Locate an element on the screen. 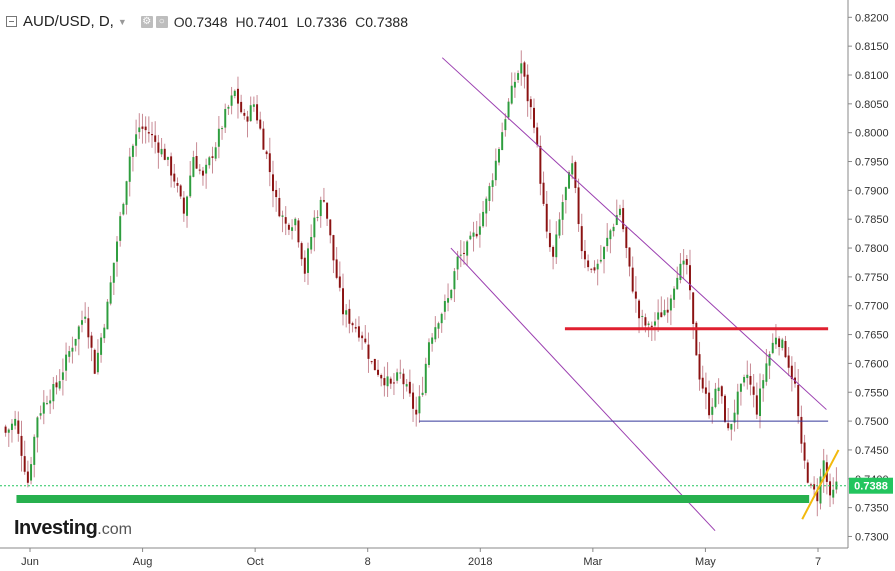 This screenshot has height=571, width=895. x-tick-label: Mar is located at coordinates (592, 562).